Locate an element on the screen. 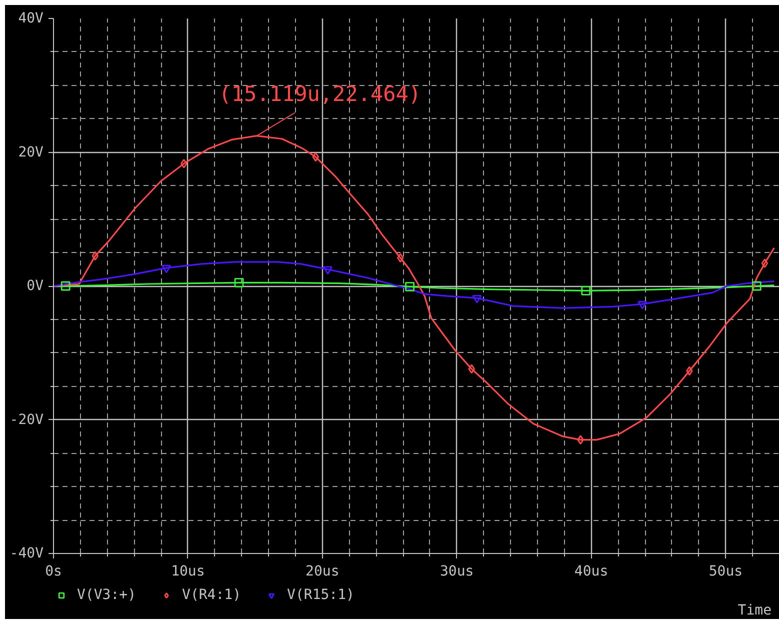 The image size is (779, 621). legend-label: V(R4:1) is located at coordinates (212, 595).